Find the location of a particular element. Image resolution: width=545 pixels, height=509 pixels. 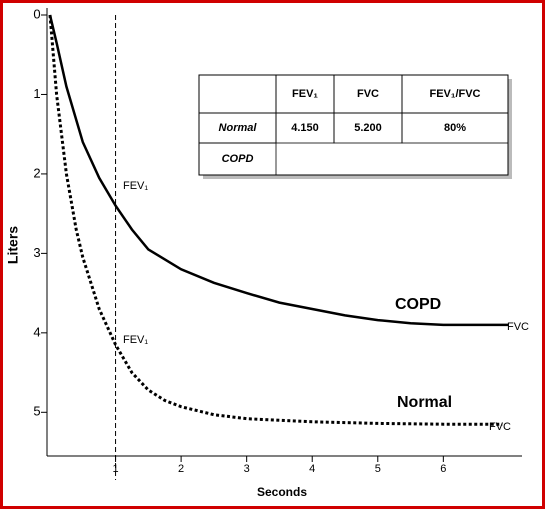

x-tick-label: 6 is located at coordinates (443, 469).